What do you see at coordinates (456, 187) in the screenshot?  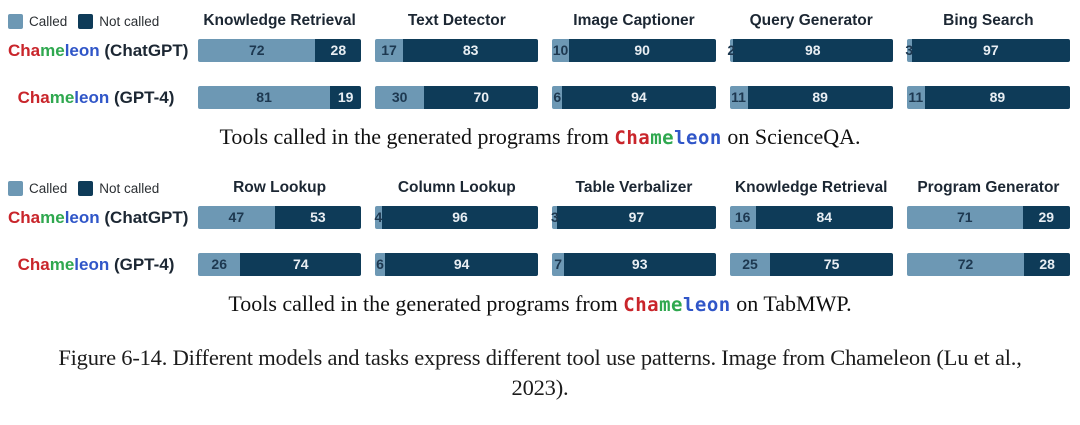 I see `column-header: Column Lookup` at bounding box center [456, 187].